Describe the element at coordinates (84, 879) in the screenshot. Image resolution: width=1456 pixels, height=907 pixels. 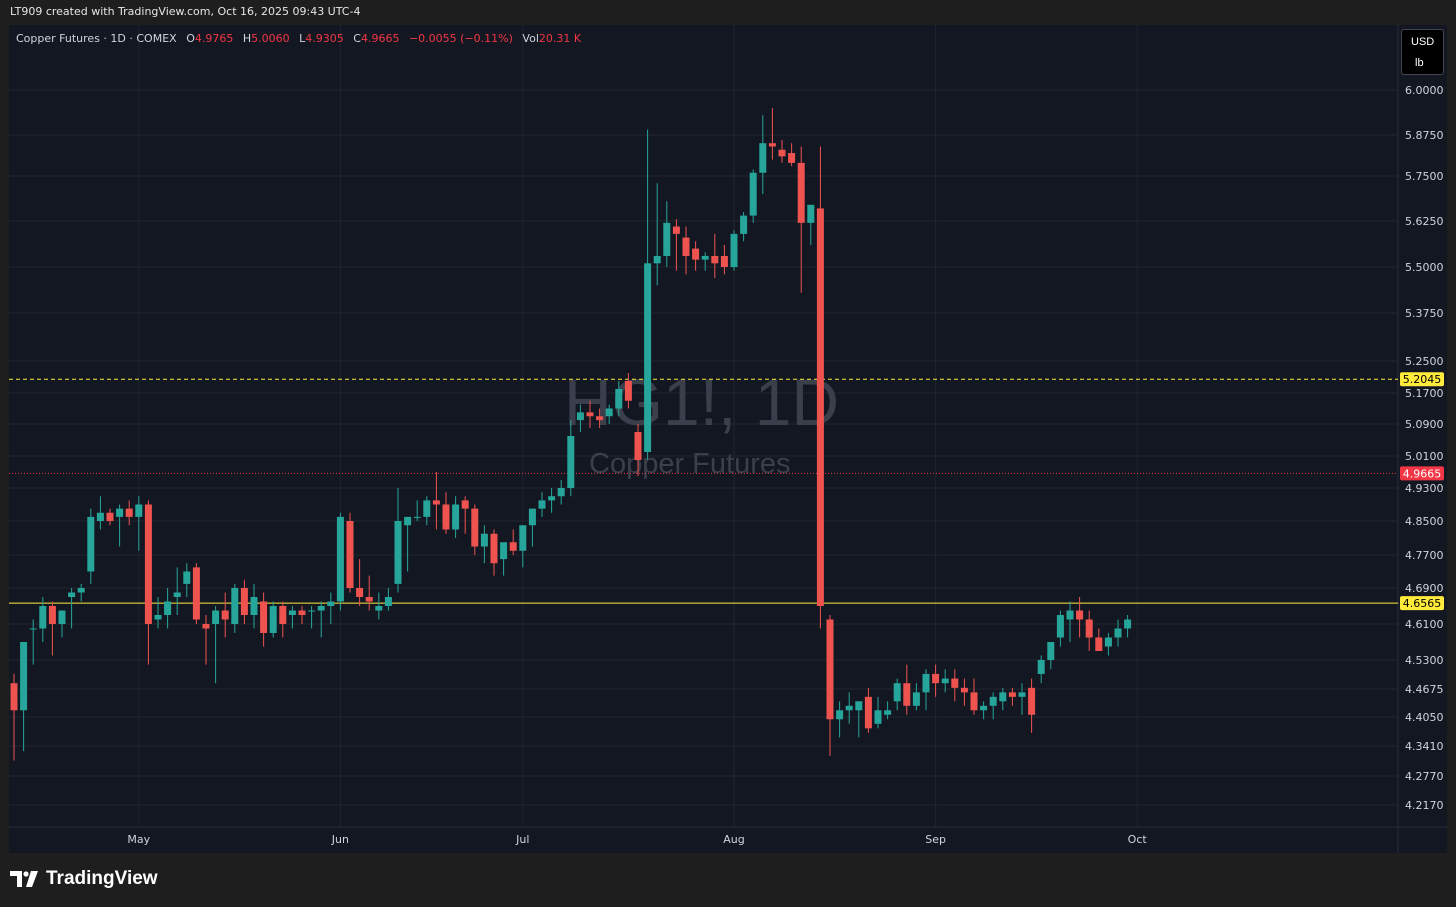
I see `tradingview-logo: TradingView` at that location.